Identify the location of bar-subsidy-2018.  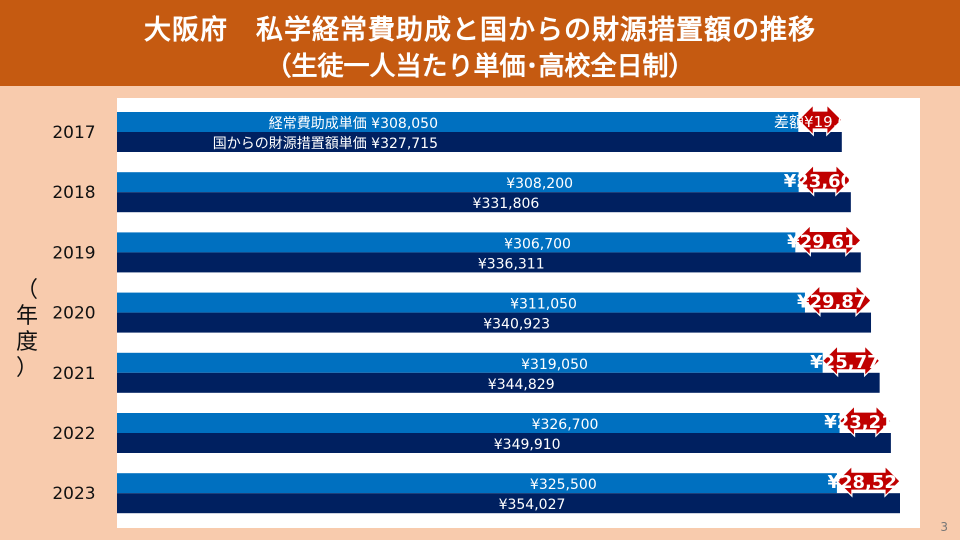
(458, 182).